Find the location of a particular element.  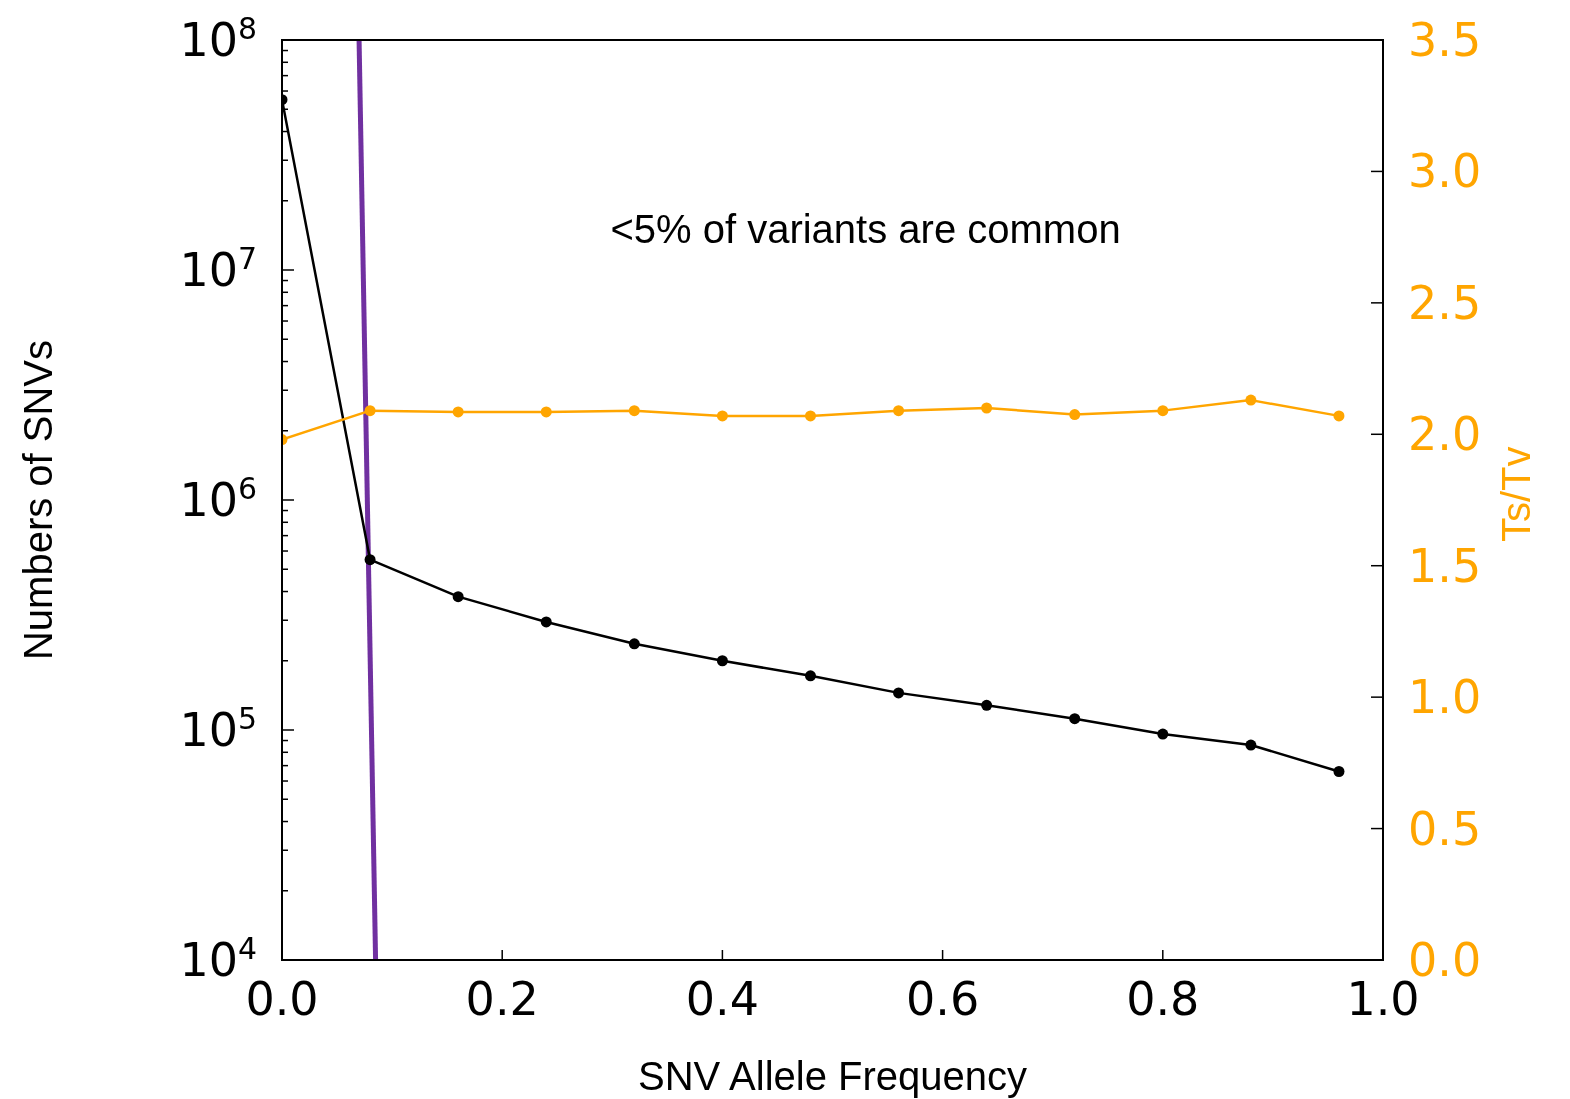

y-tick-label: 10$^{8}$ is located at coordinates (218, 38).